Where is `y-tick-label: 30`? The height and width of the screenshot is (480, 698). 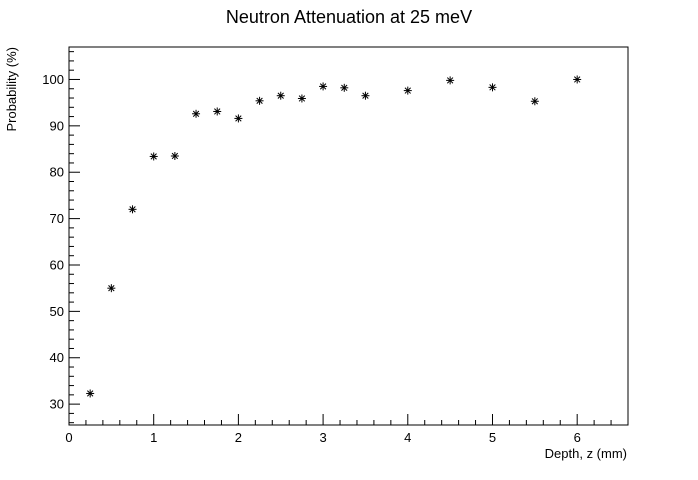 y-tick-label: 30 is located at coordinates (57, 404).